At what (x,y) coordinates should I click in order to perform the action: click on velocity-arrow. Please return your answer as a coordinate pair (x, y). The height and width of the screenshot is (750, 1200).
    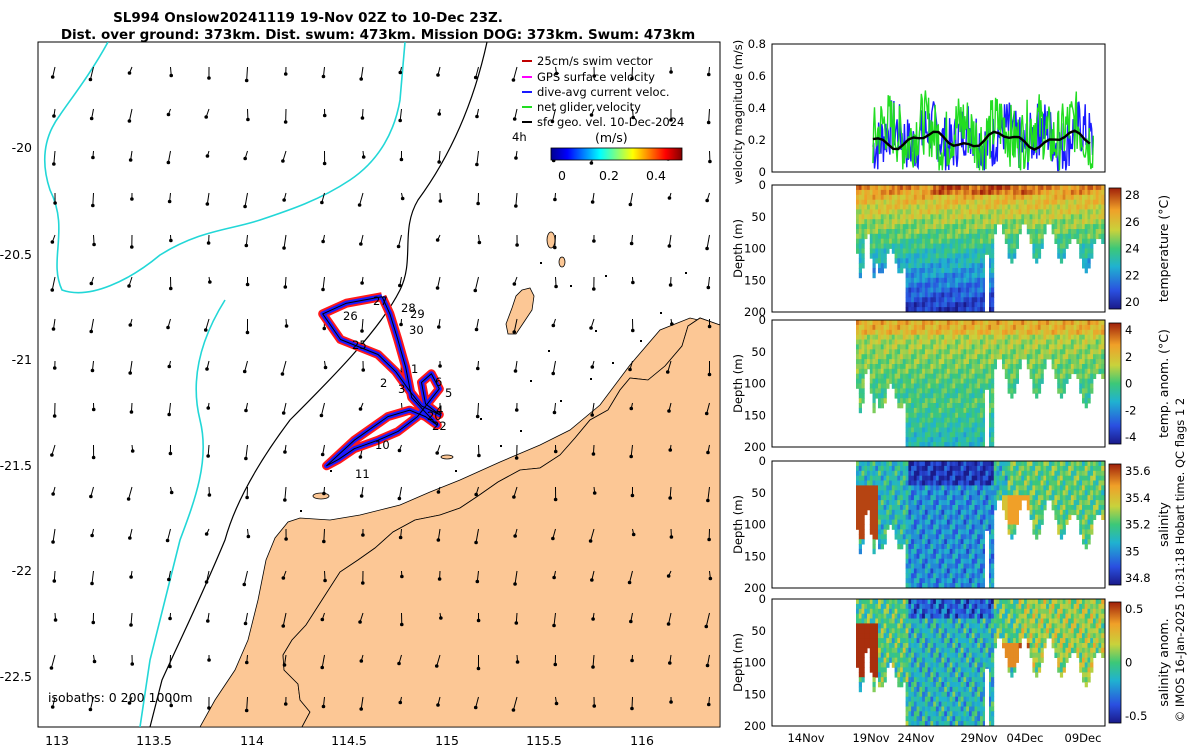
    Looking at the image, I should click on (708, 493).